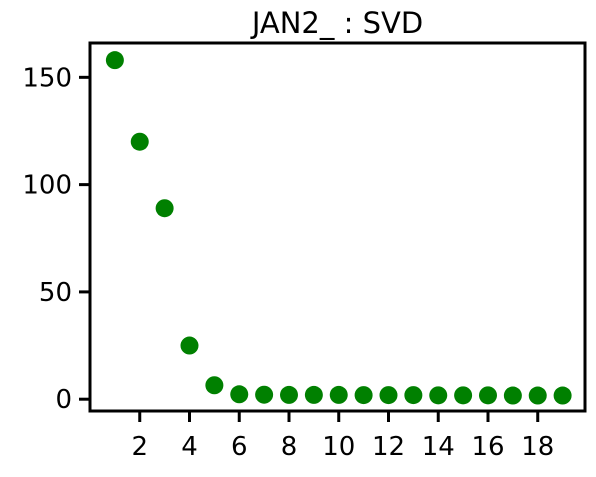 The image size is (596, 477). Describe the element at coordinates (338, 447) in the screenshot. I see `x-tick-label: 10` at that location.